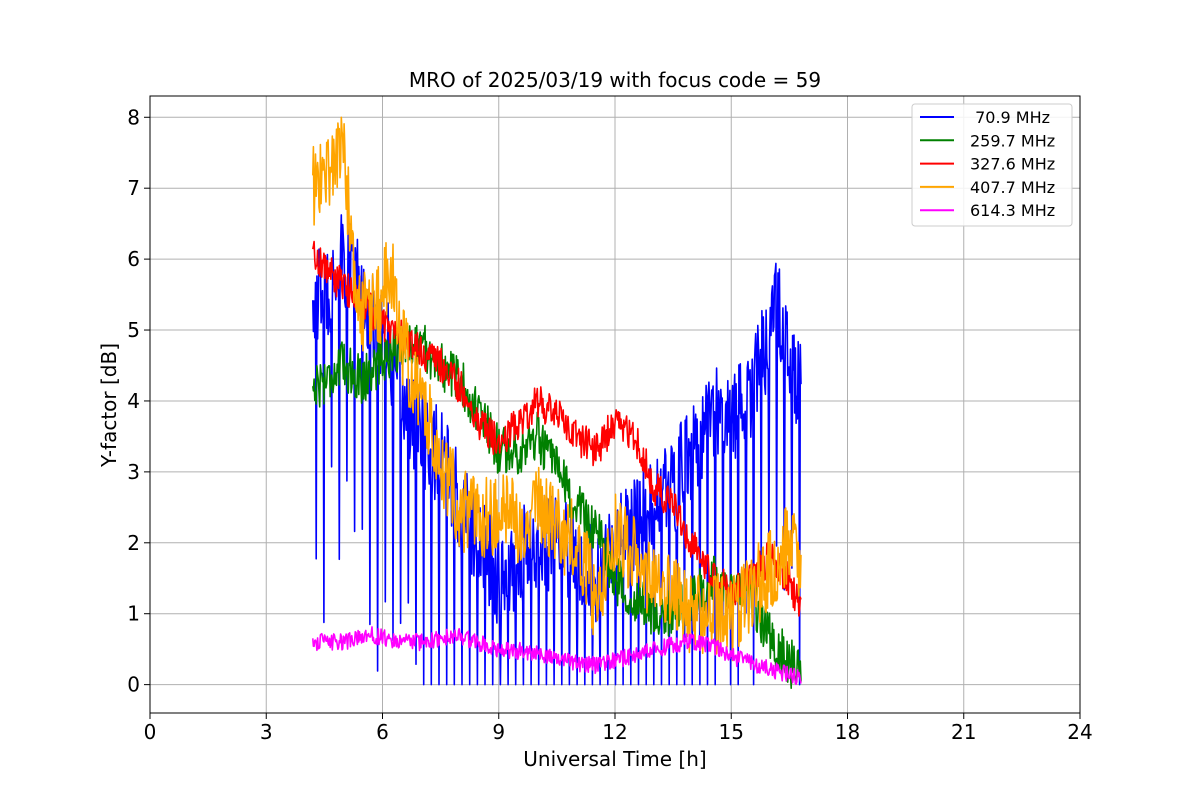 The width and height of the screenshot is (1200, 800). I want to click on legend-box, so click(992, 165).